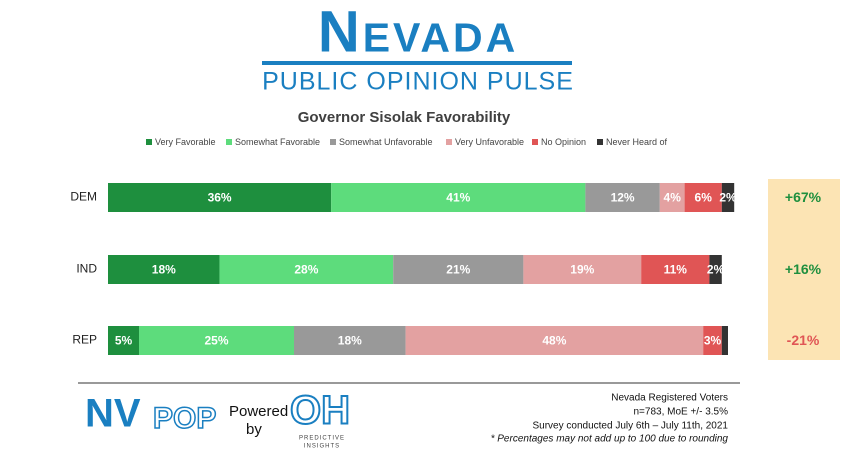  What do you see at coordinates (86, 269) in the screenshot?
I see `category-label: IND` at bounding box center [86, 269].